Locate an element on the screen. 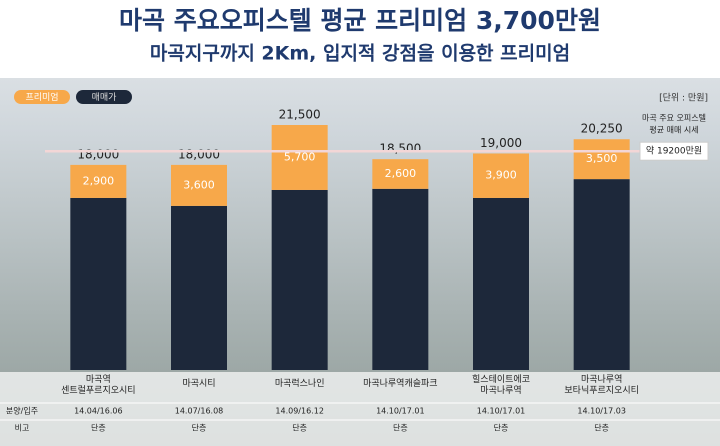 This screenshot has width=720, height=446. reference-label: 약 19200만원 is located at coordinates (674, 151).